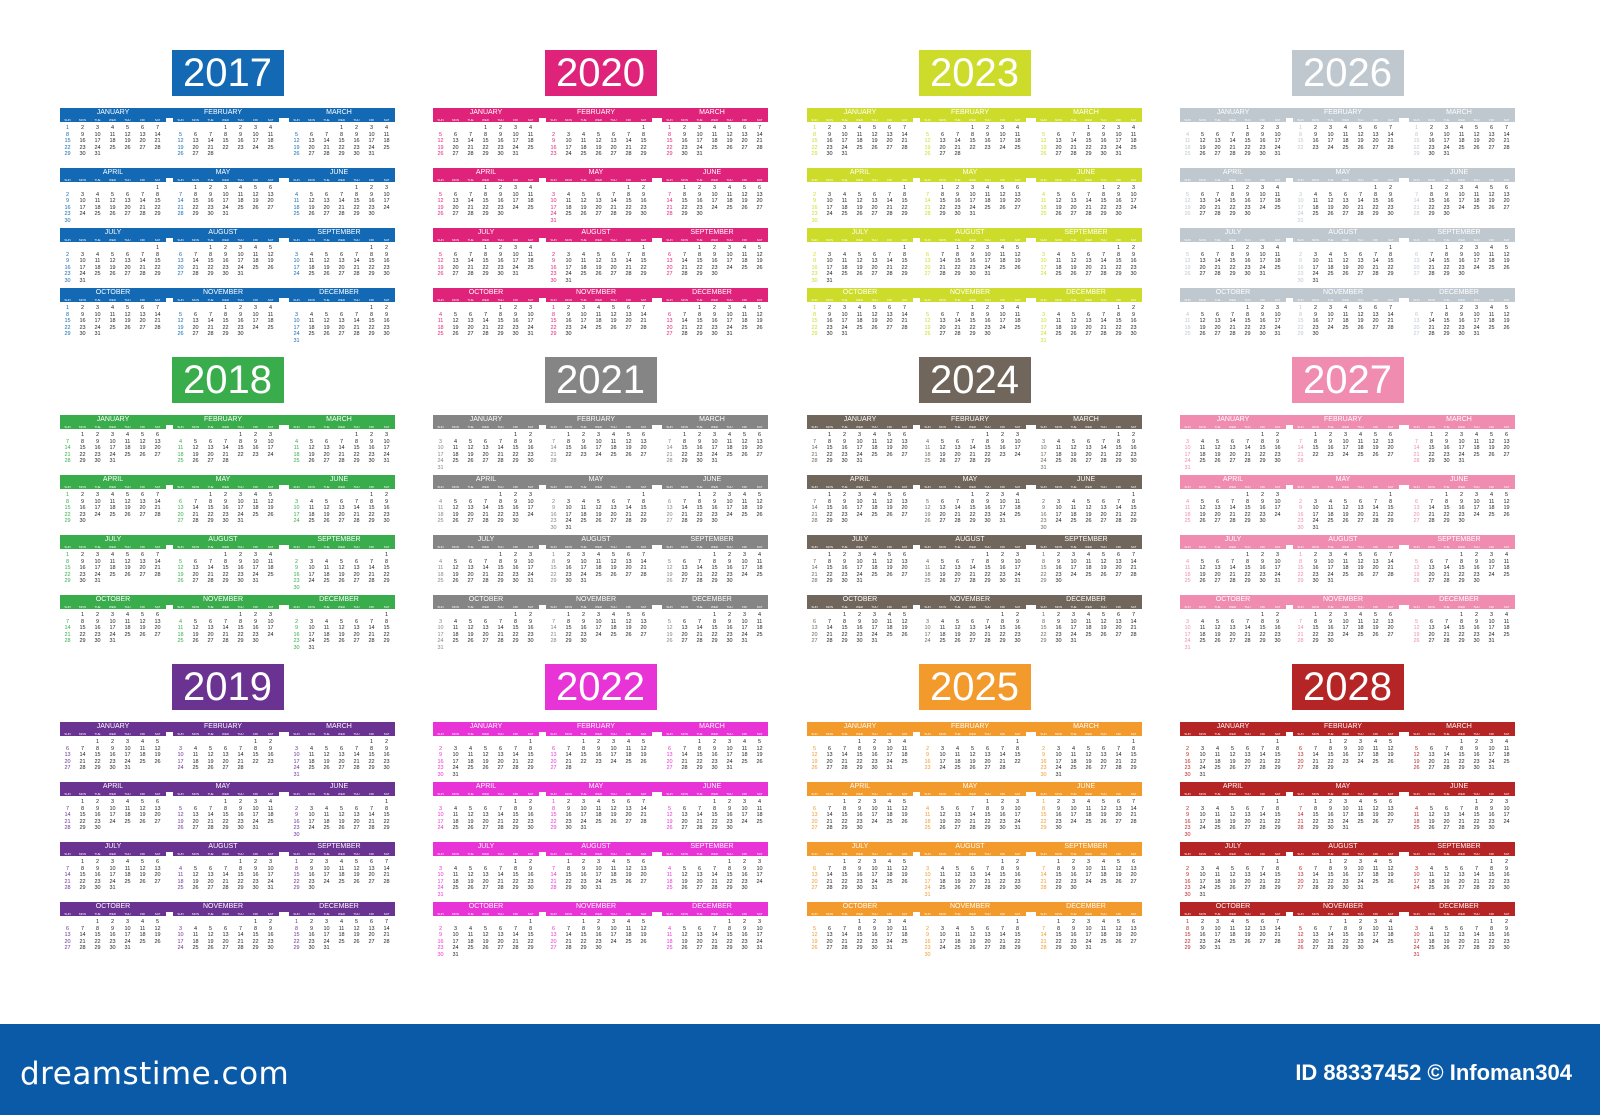 This screenshot has height=1115, width=1600. I want to click on day-cell: 28, so click(1375, 274).